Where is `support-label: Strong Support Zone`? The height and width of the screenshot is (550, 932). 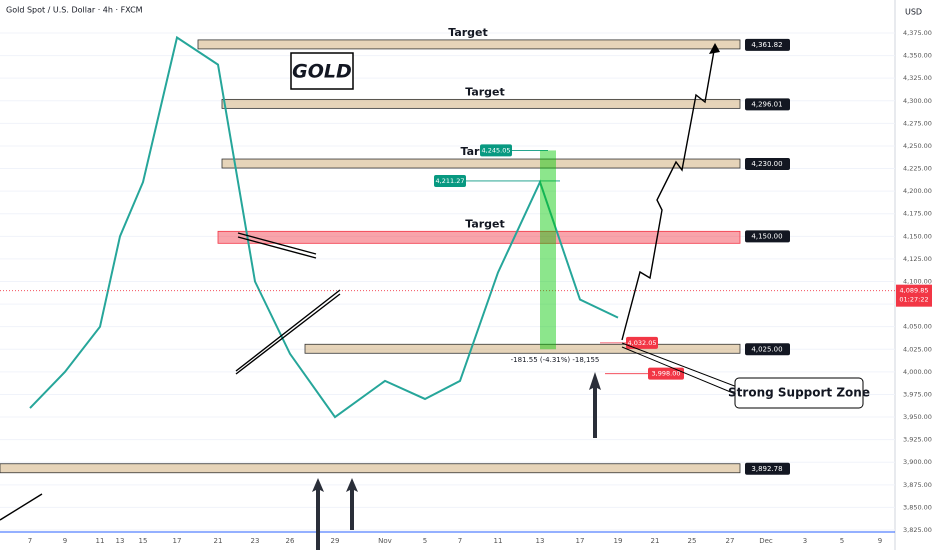 support-label: Strong Support Zone is located at coordinates (799, 393).